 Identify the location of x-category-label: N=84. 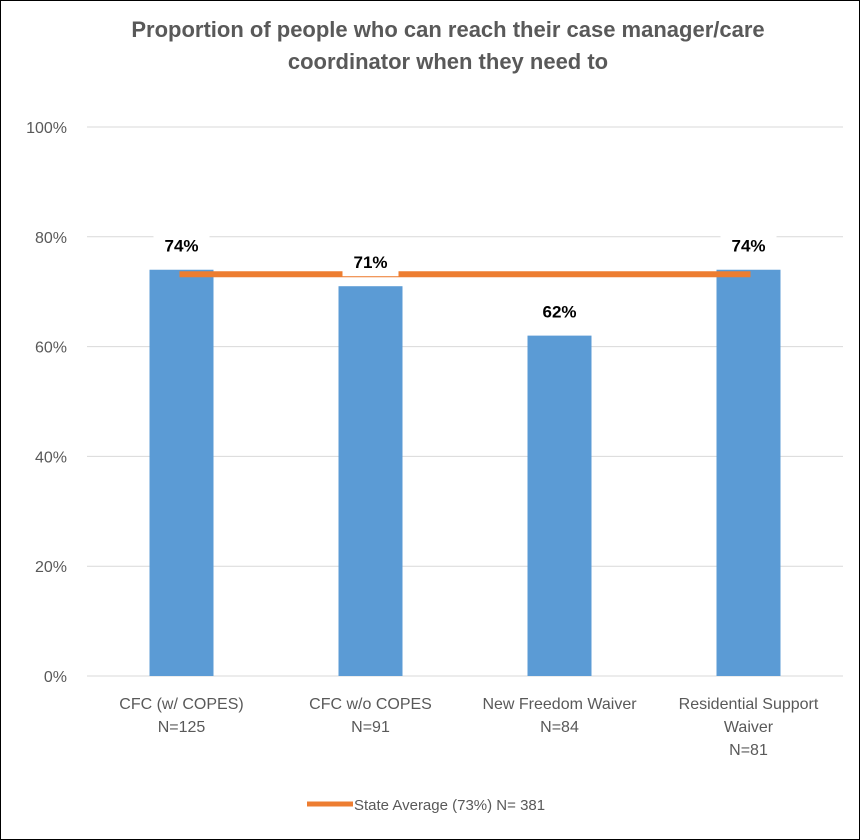
(559, 727).